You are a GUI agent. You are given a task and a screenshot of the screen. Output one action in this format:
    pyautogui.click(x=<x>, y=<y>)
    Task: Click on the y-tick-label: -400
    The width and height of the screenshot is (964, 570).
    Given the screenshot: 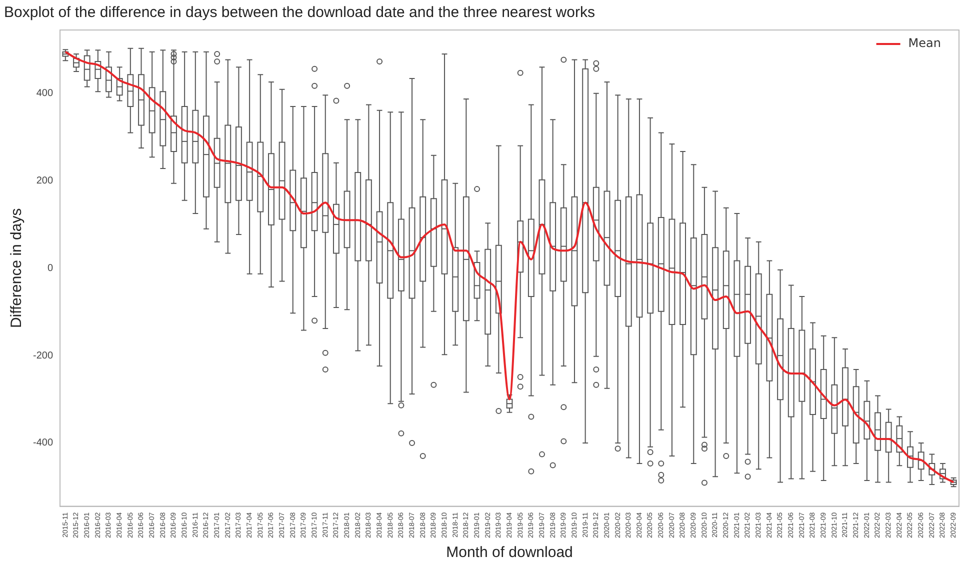 What is the action you would take?
    pyautogui.click(x=43, y=443)
    